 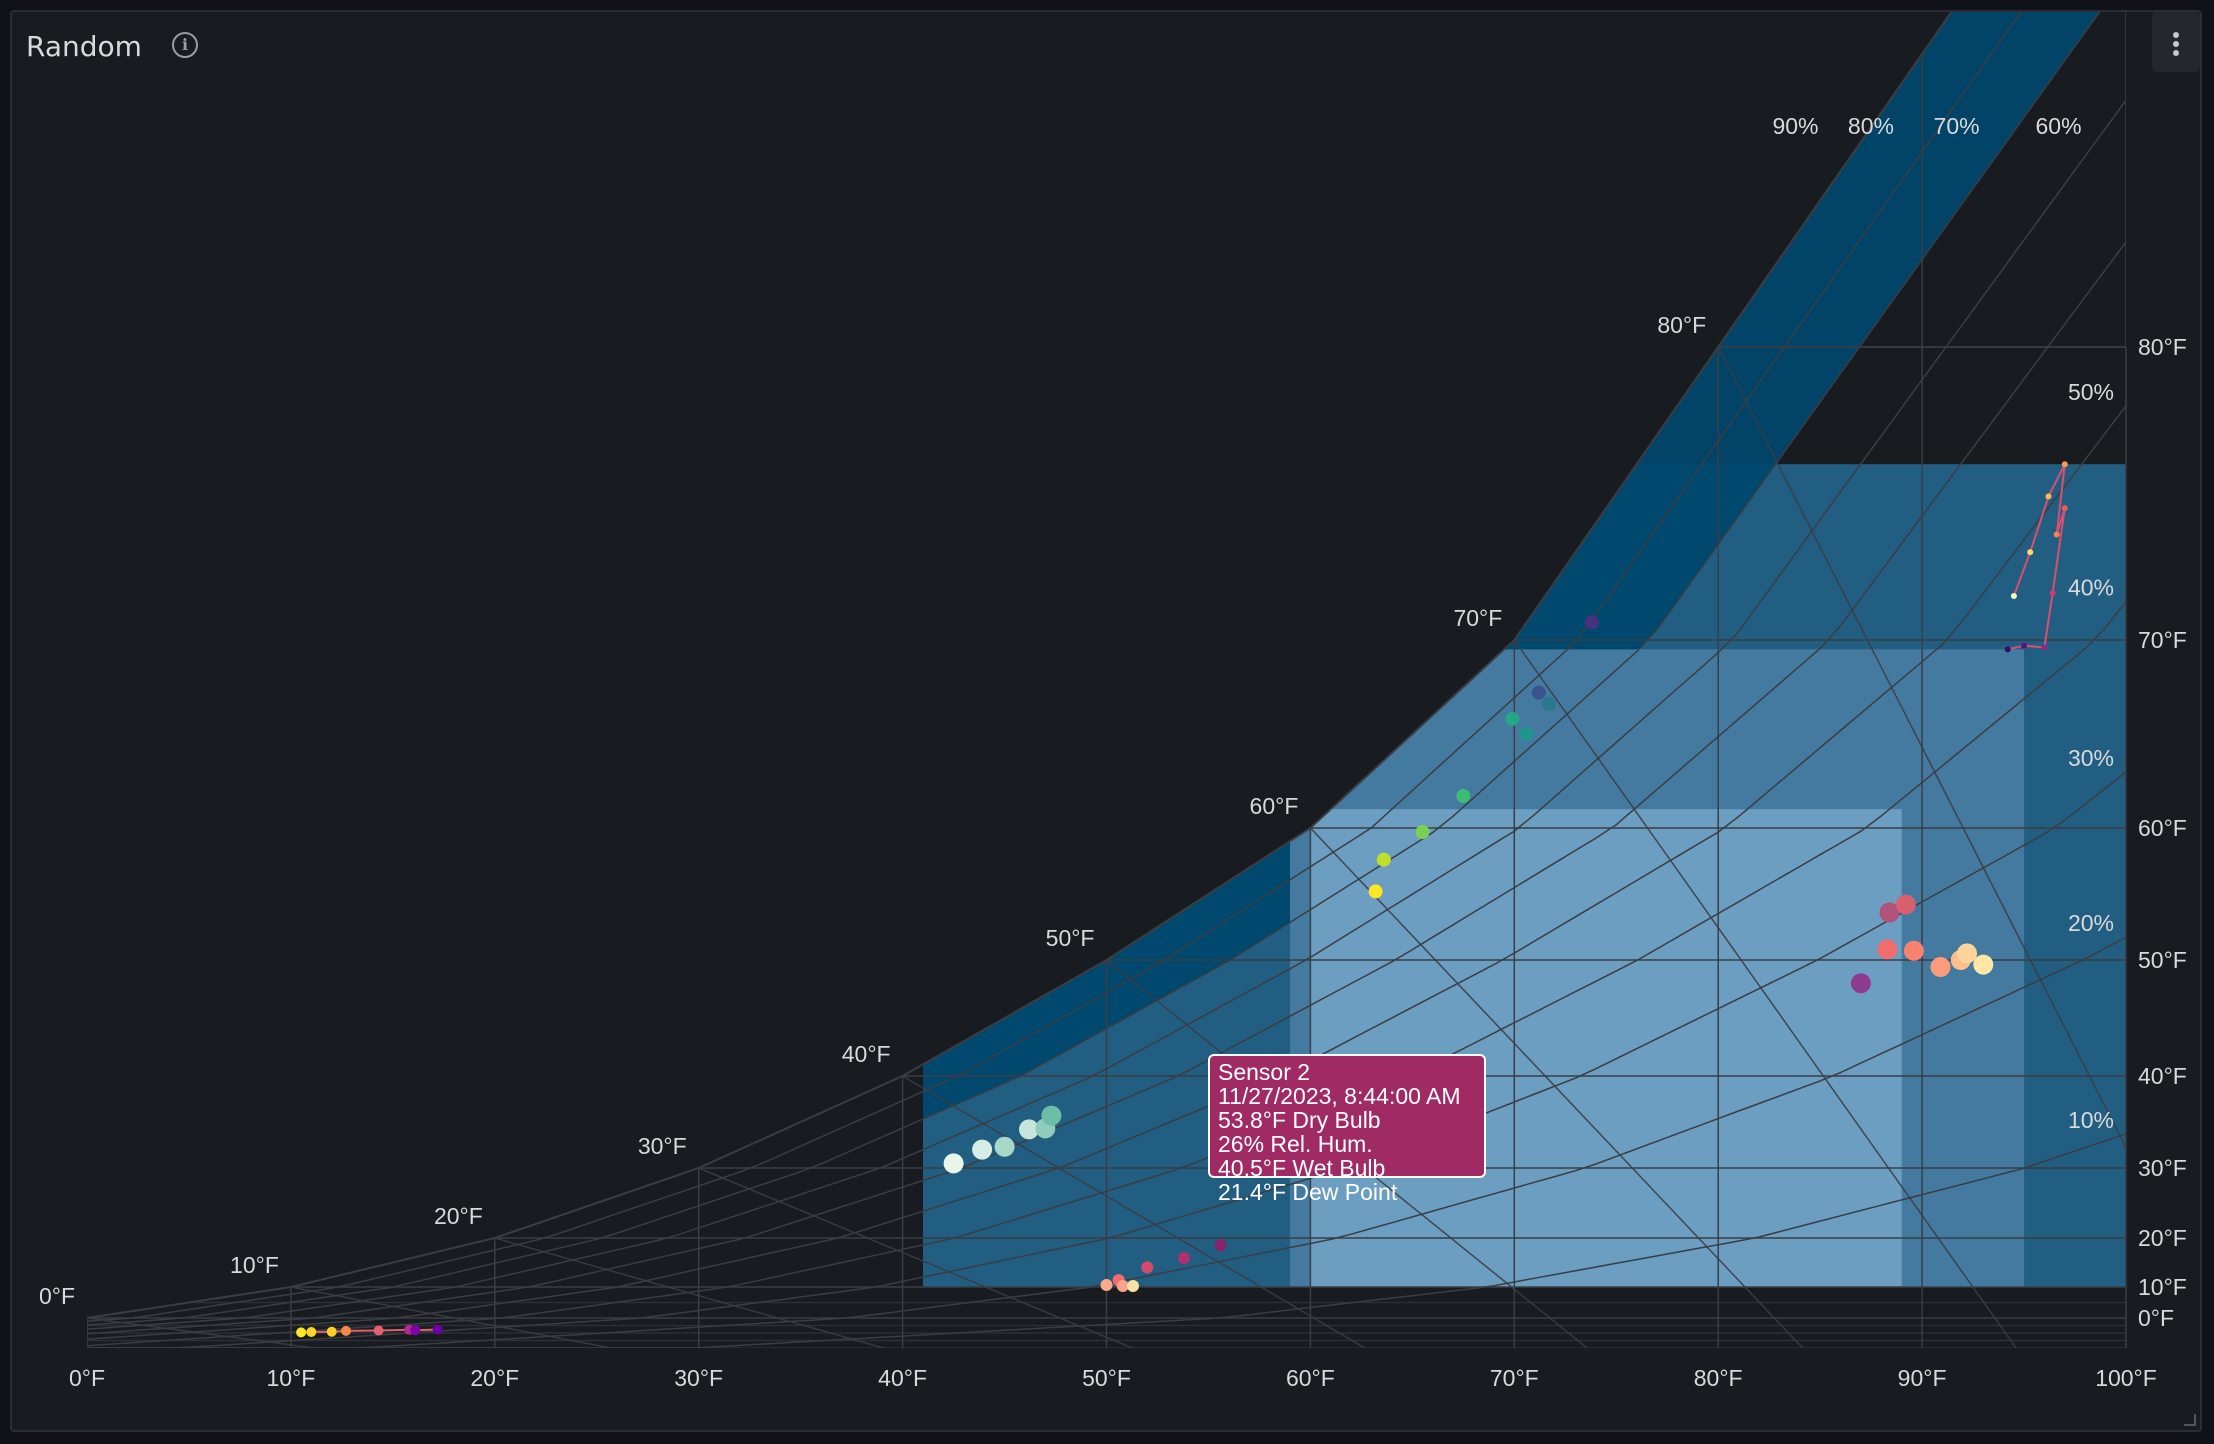 I want to click on y-tick-label: 70°F, so click(x=2162, y=640).